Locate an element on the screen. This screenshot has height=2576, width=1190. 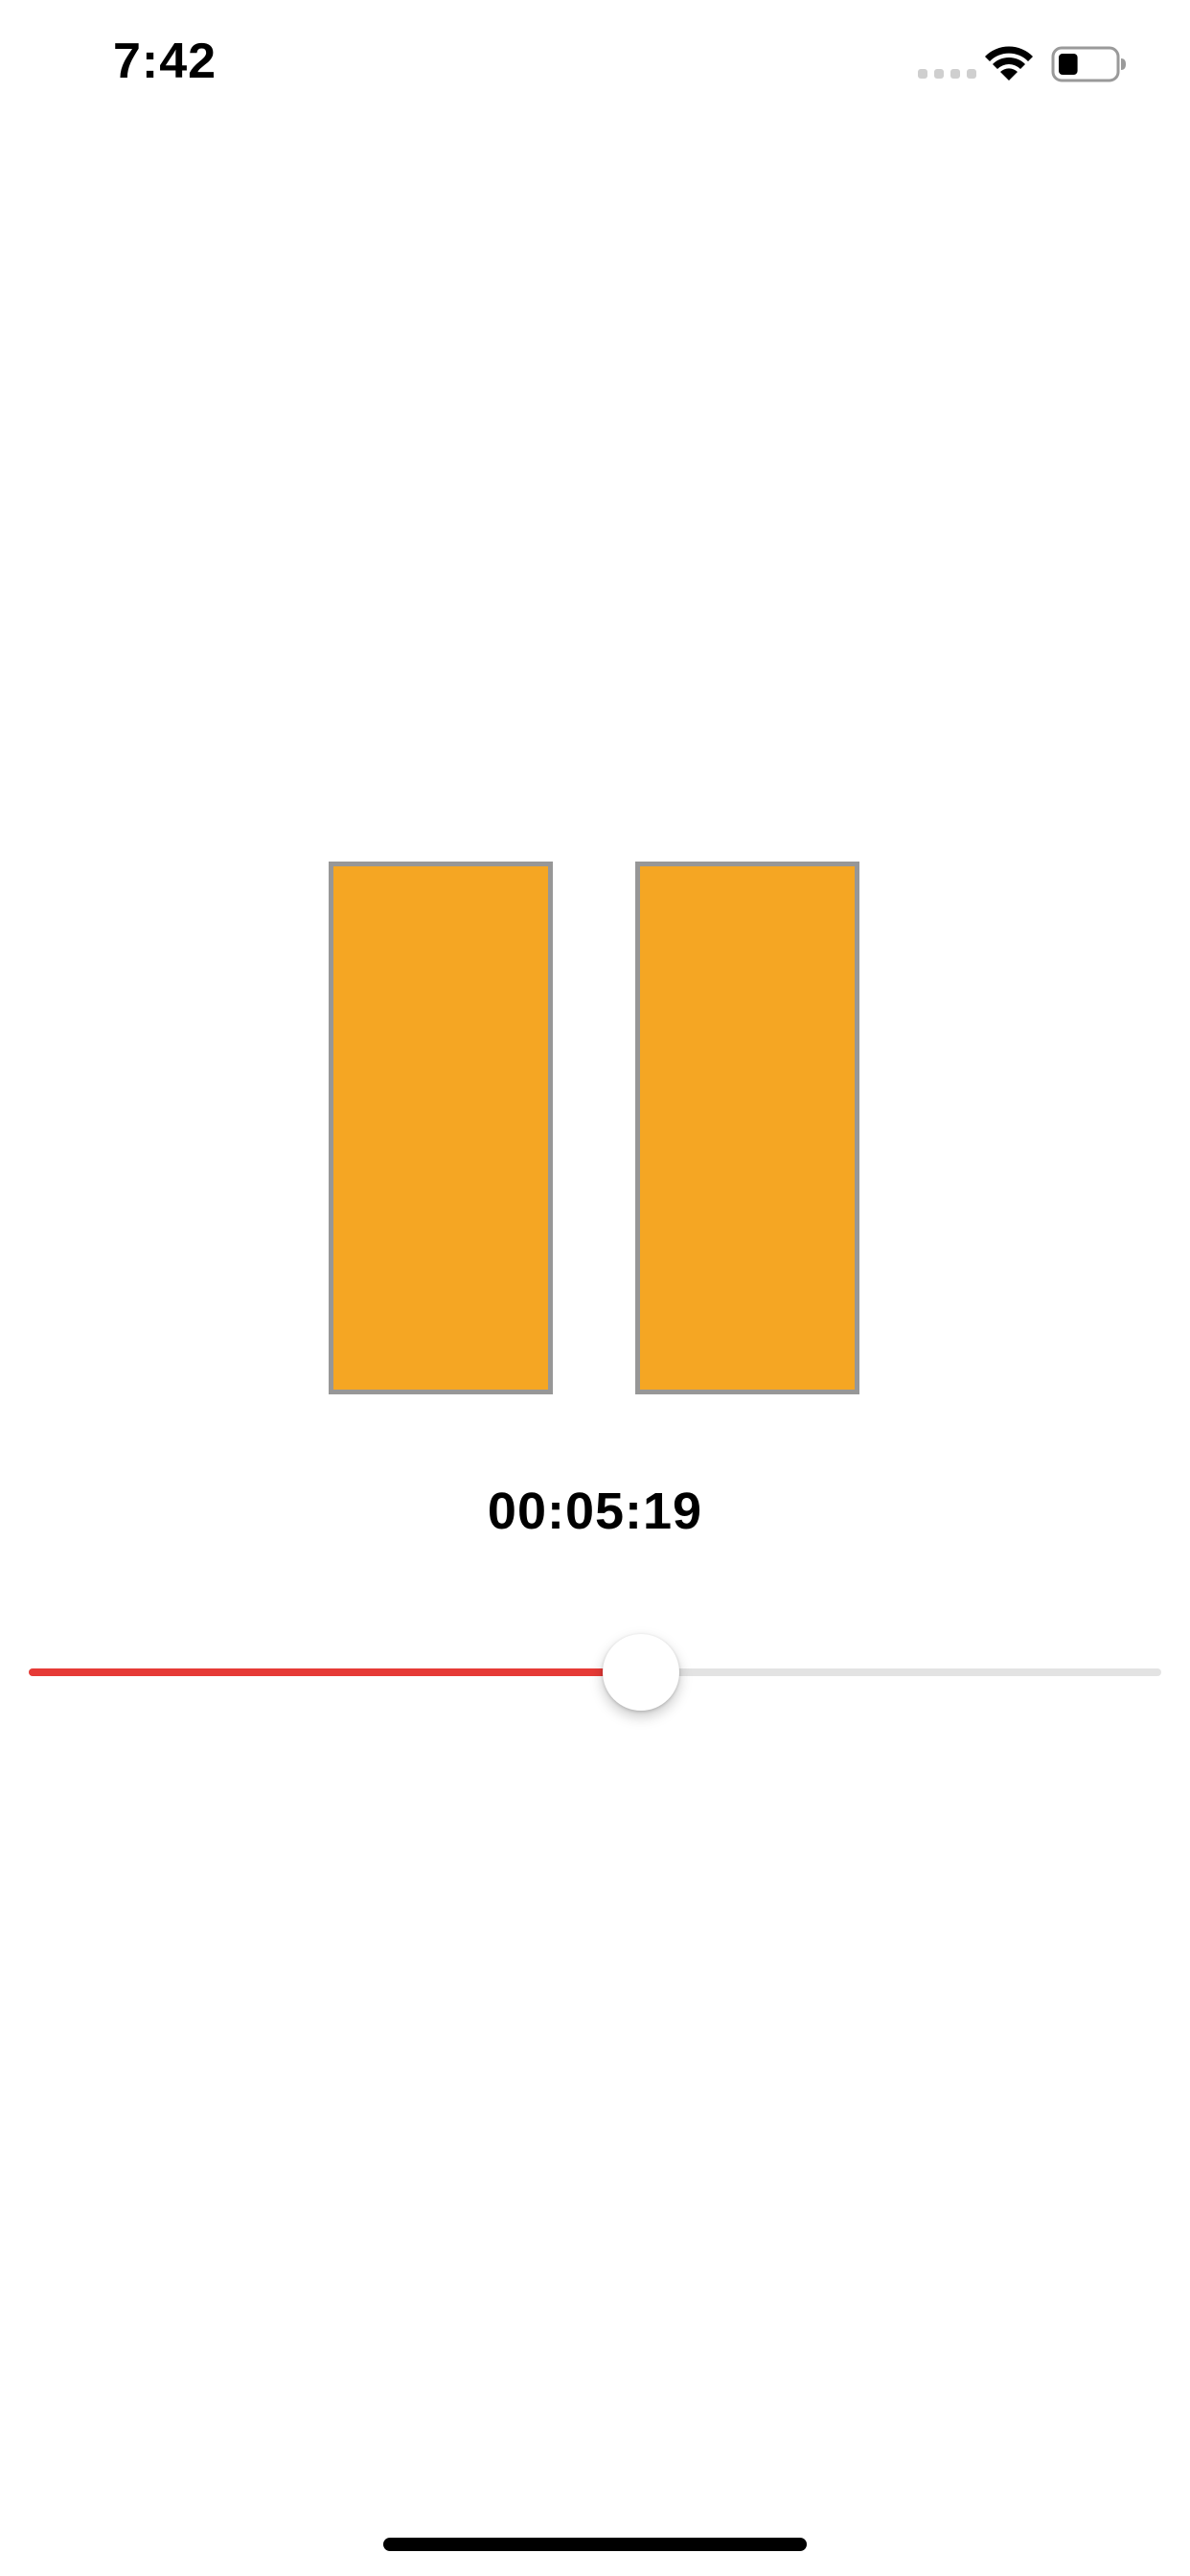
wifi-icon is located at coordinates (1009, 63).